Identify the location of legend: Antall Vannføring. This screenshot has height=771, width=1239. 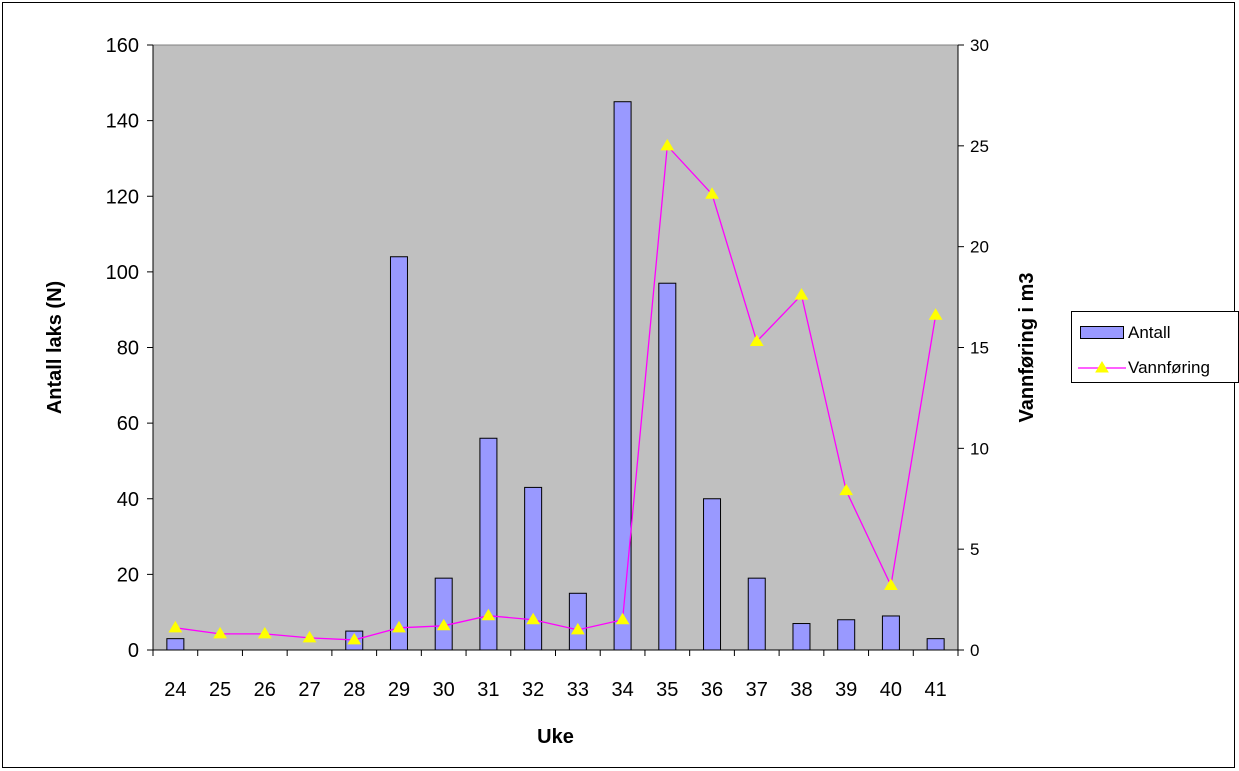
(1155, 347).